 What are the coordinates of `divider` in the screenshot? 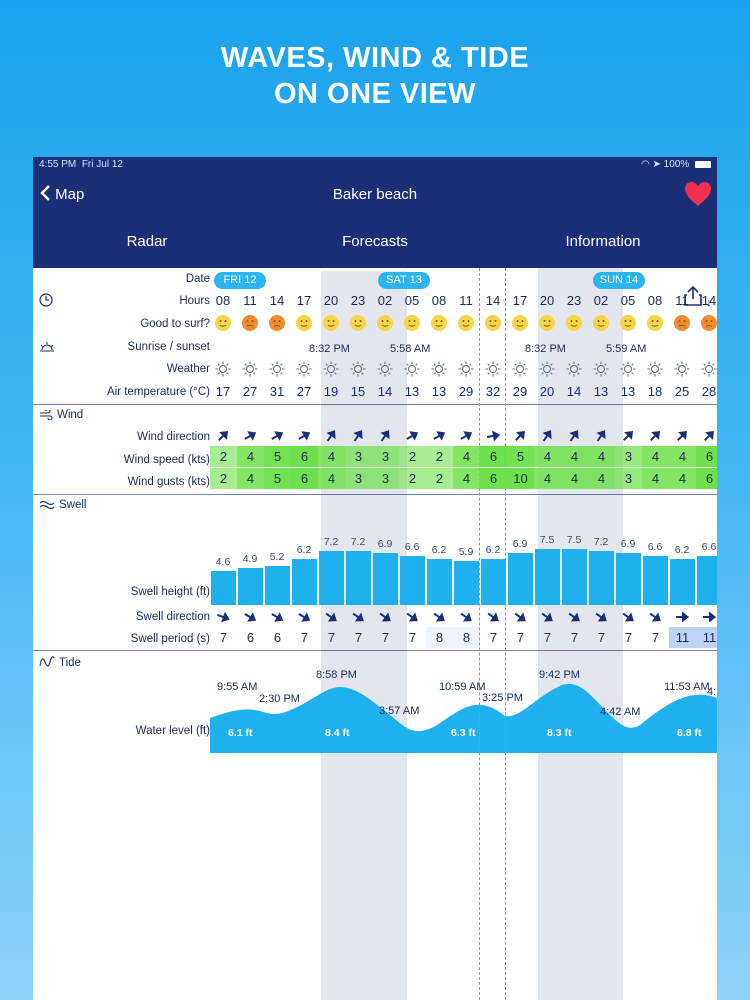 It's located at (375, 650).